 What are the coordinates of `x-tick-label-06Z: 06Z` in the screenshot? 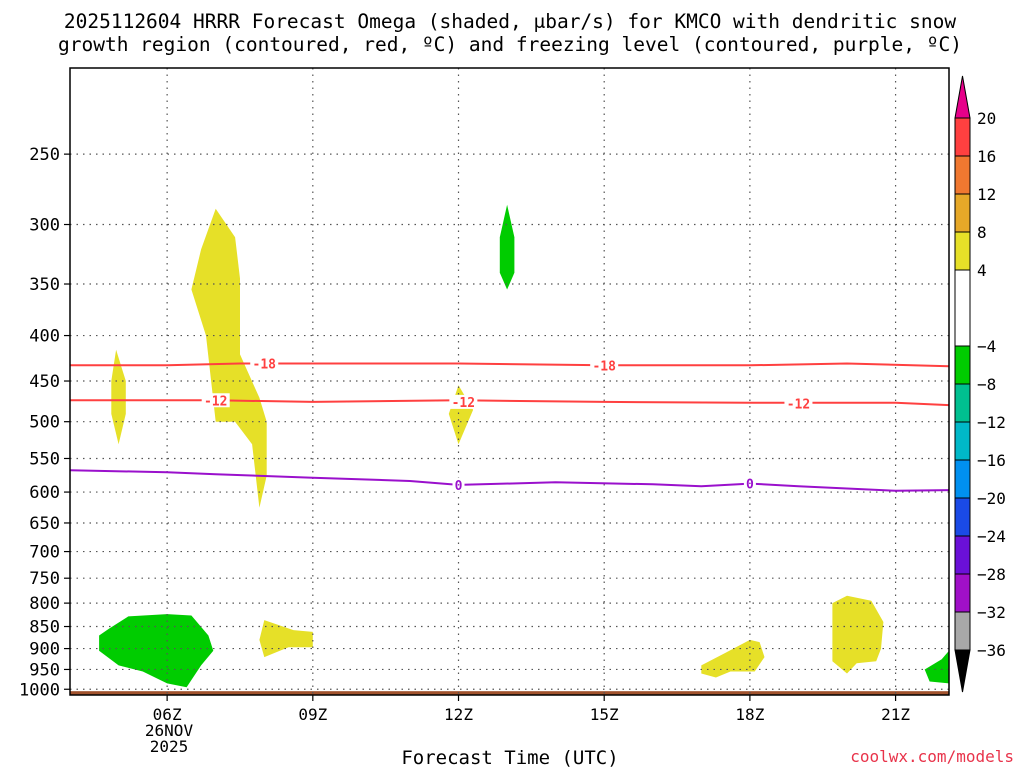 It's located at (167, 714).